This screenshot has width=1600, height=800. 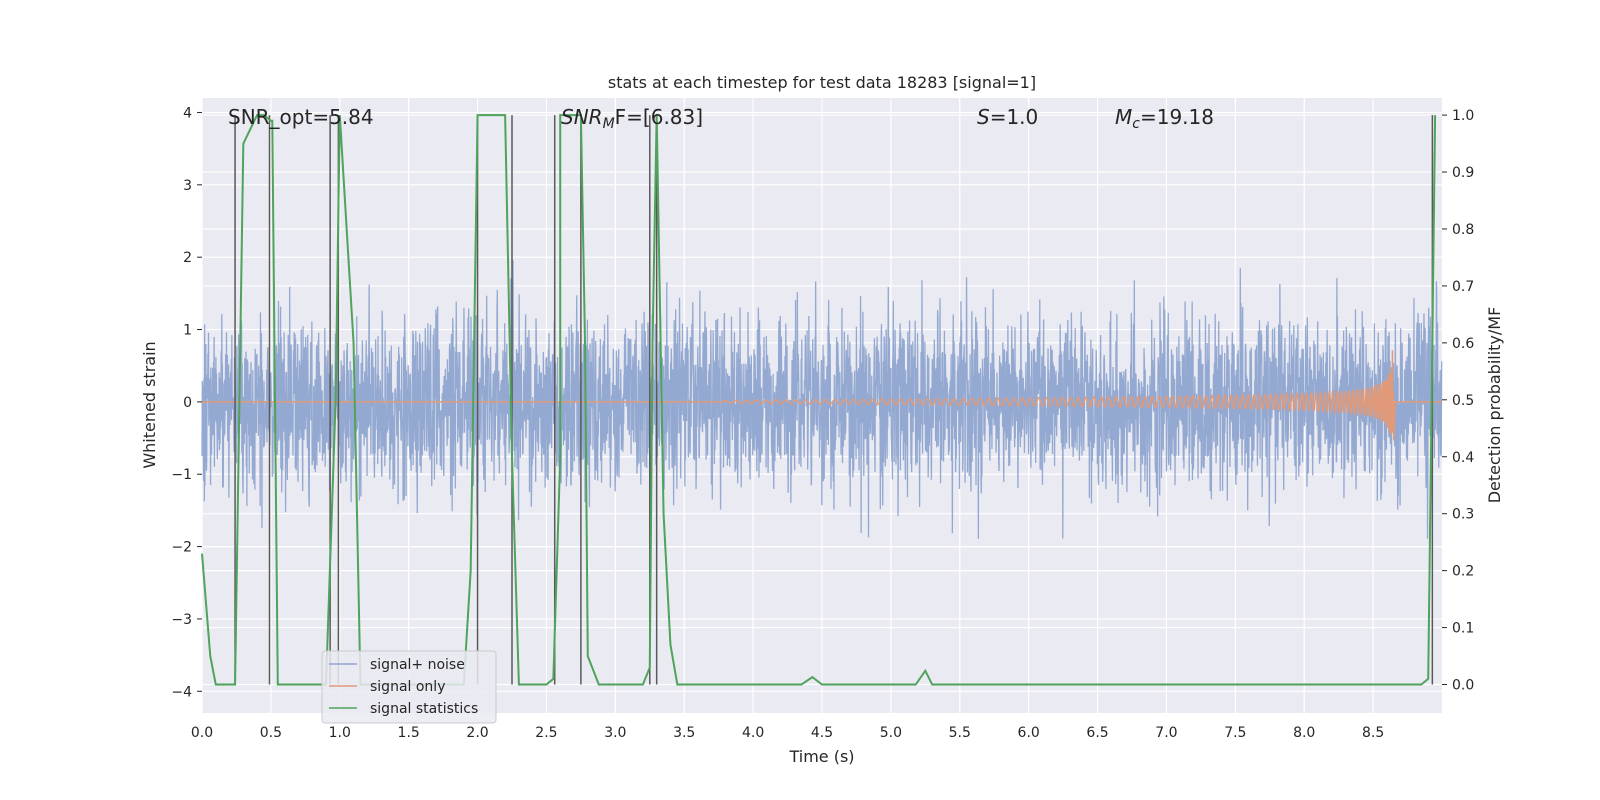 I want to click on y-right-tick-label: 0.5, so click(x=1463, y=401).